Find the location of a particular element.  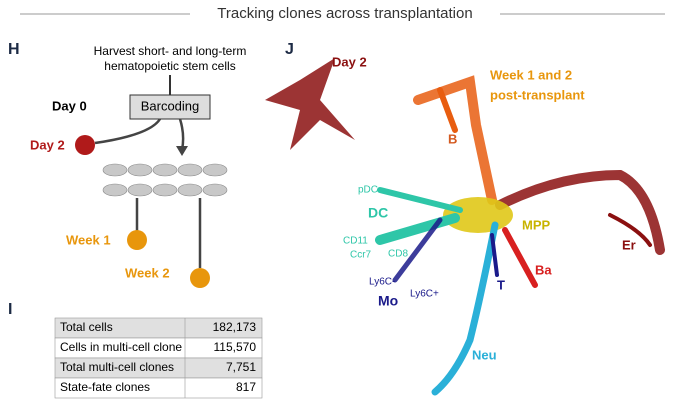

cluster-label: Ccr7 is located at coordinates (361, 255).